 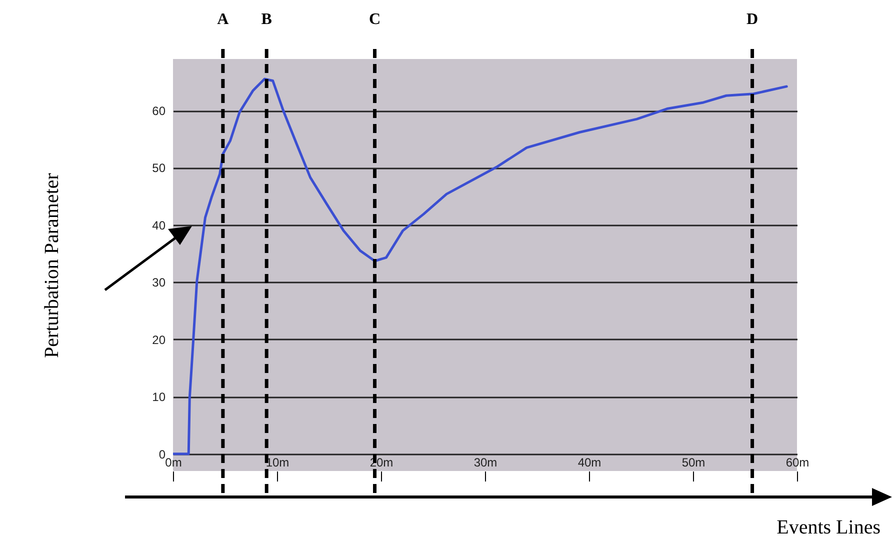 I want to click on y-tick-label: 20, so click(x=159, y=339).